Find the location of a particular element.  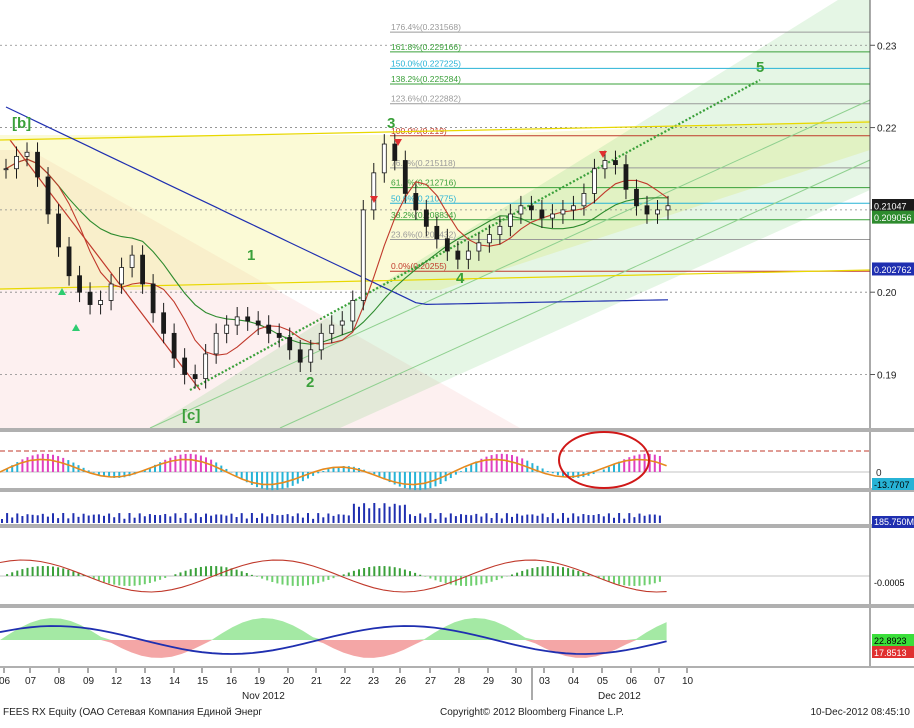

x-tick-label: 22 is located at coordinates (346, 681).